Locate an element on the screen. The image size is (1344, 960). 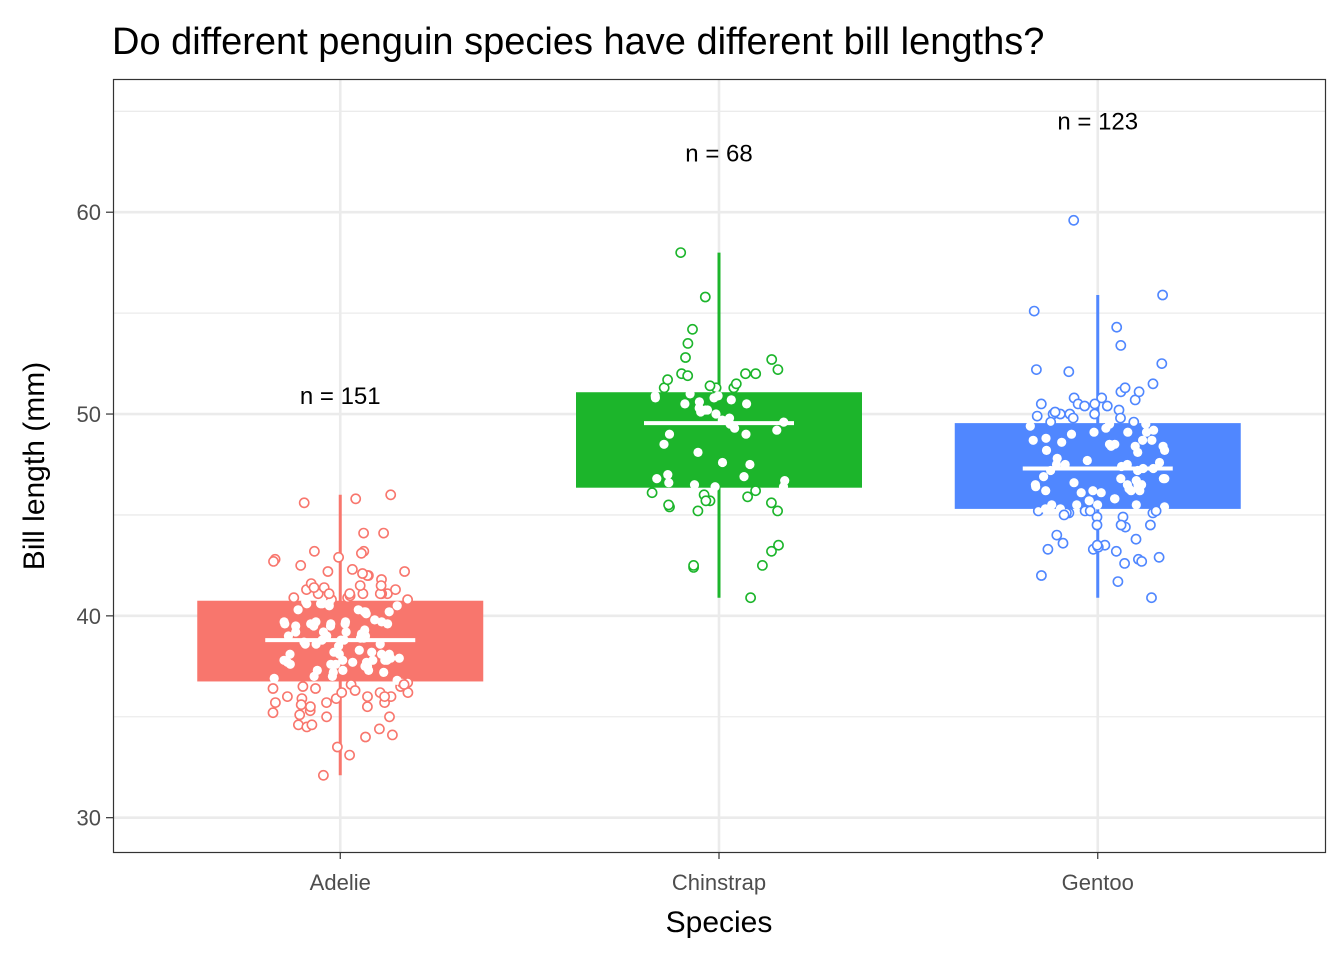
x-tick-label: Chinstrap is located at coordinates (719, 882).